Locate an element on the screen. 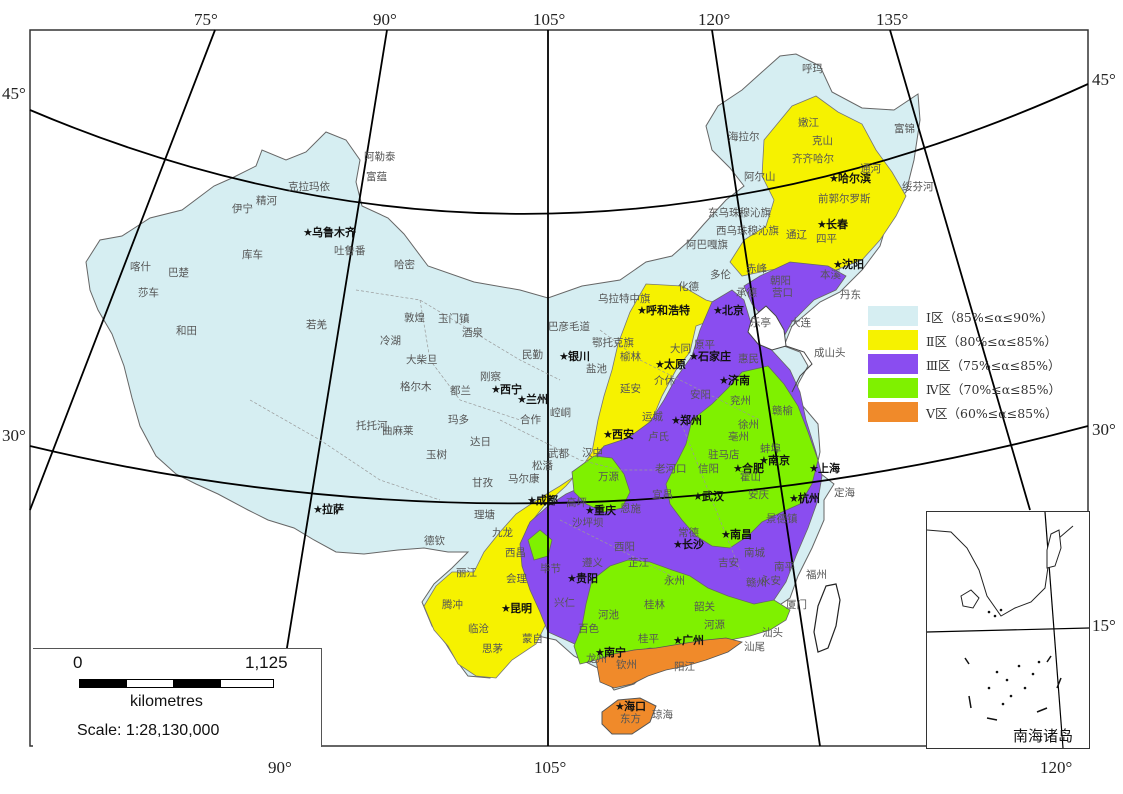  city-label: 哈尔滨 is located at coordinates (854, 178).